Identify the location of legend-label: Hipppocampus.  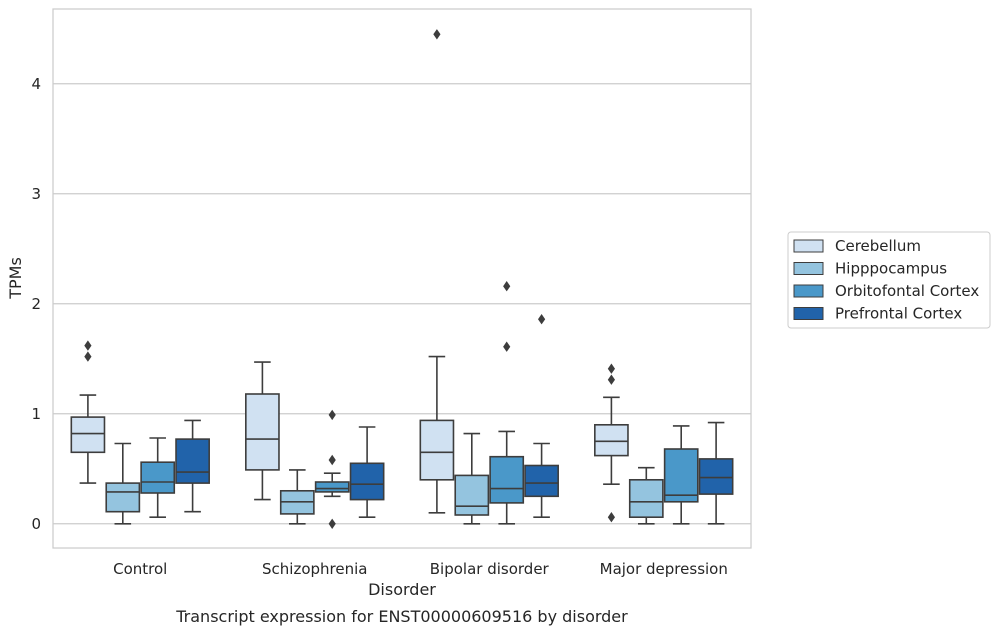
(891, 269).